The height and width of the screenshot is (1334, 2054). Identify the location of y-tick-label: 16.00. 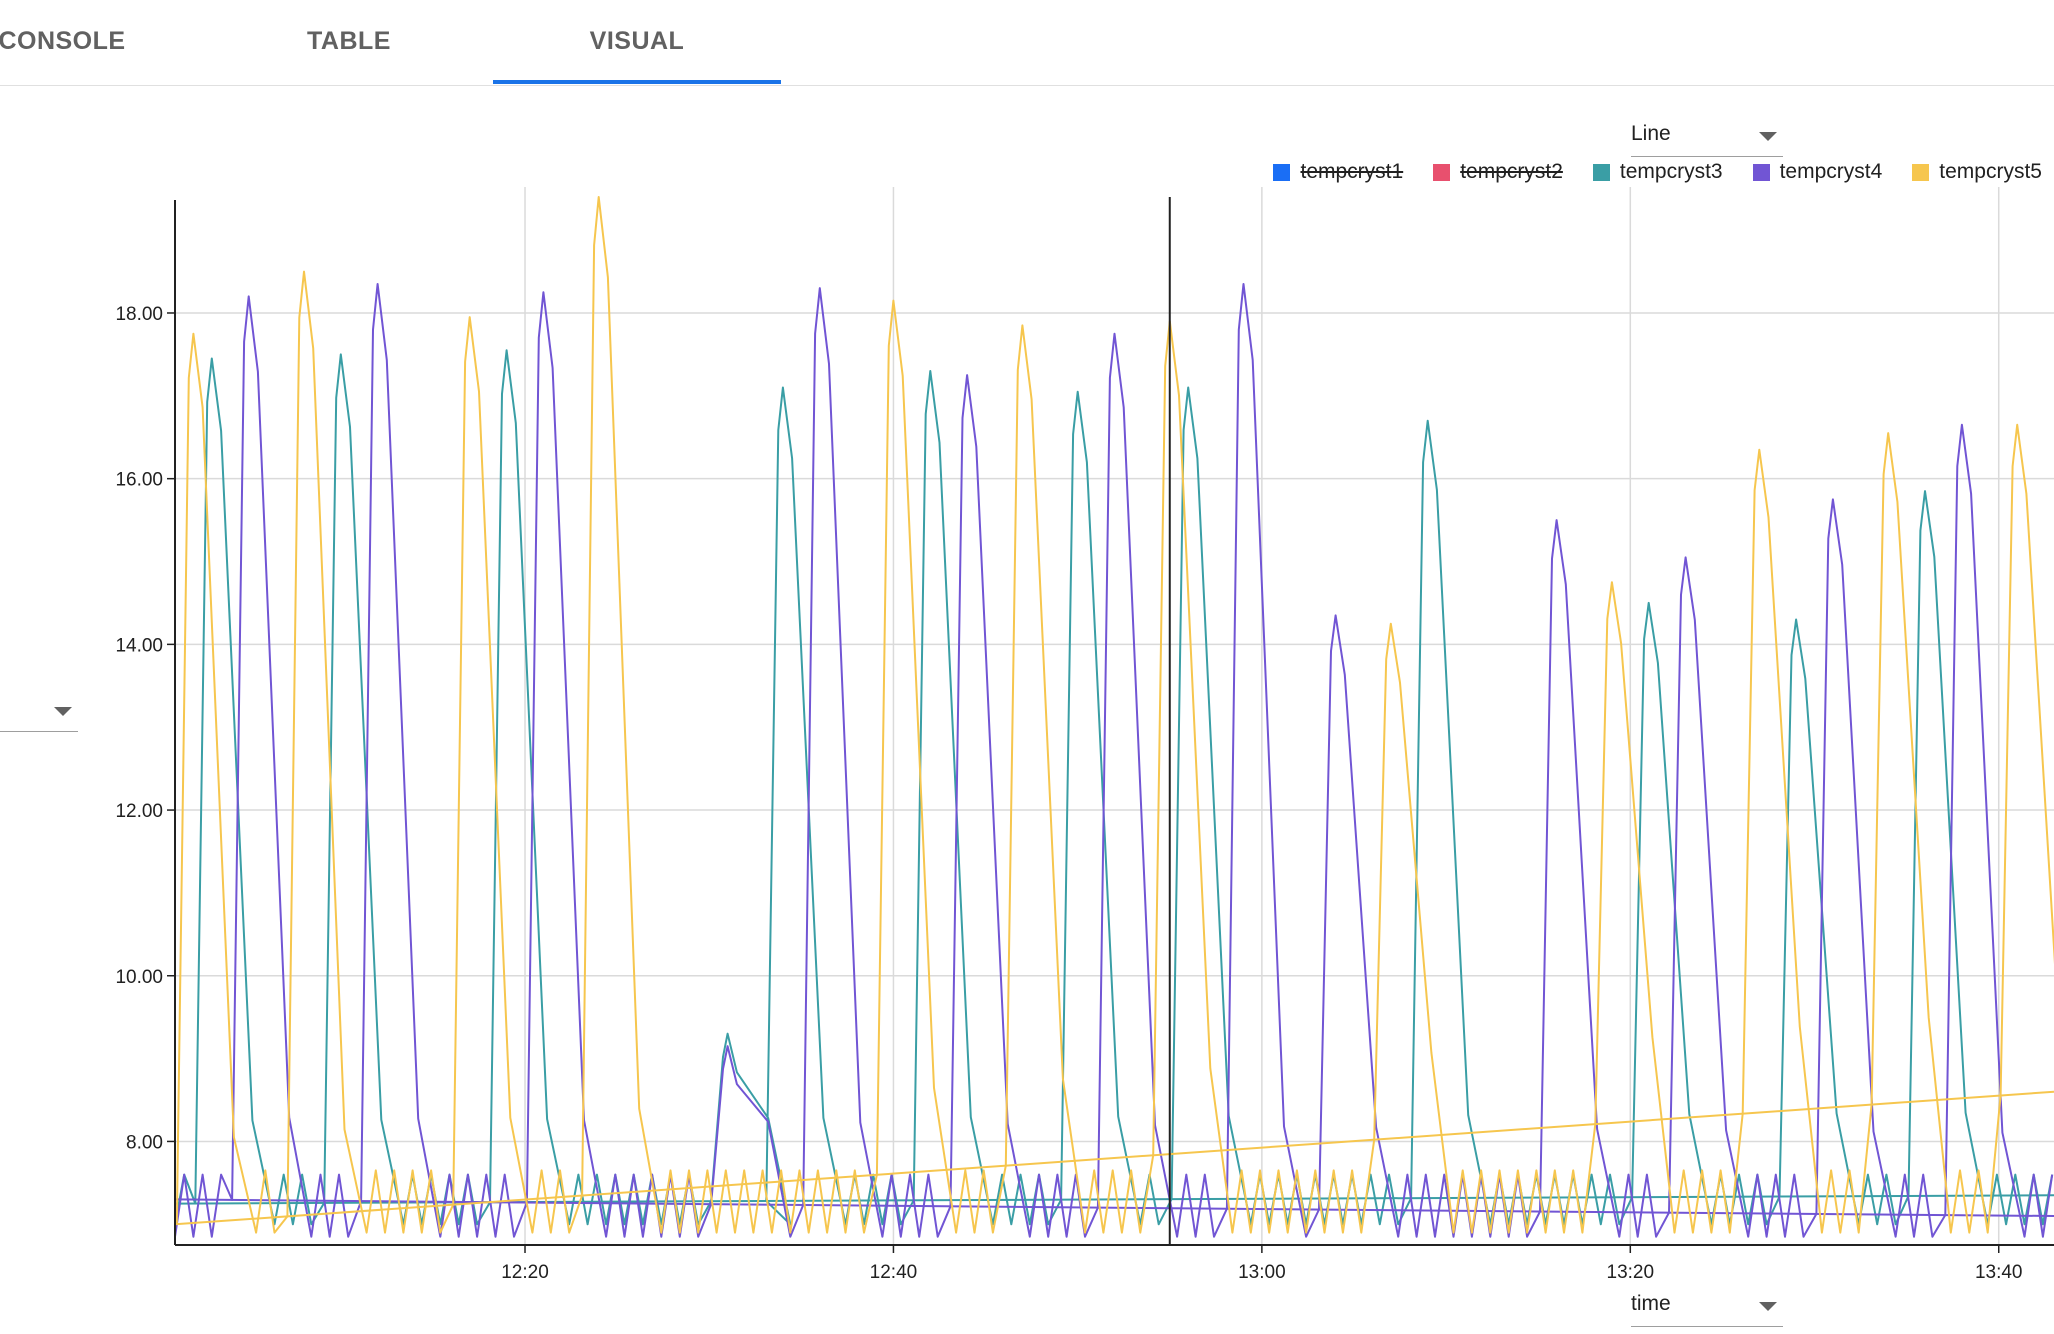
(139, 480).